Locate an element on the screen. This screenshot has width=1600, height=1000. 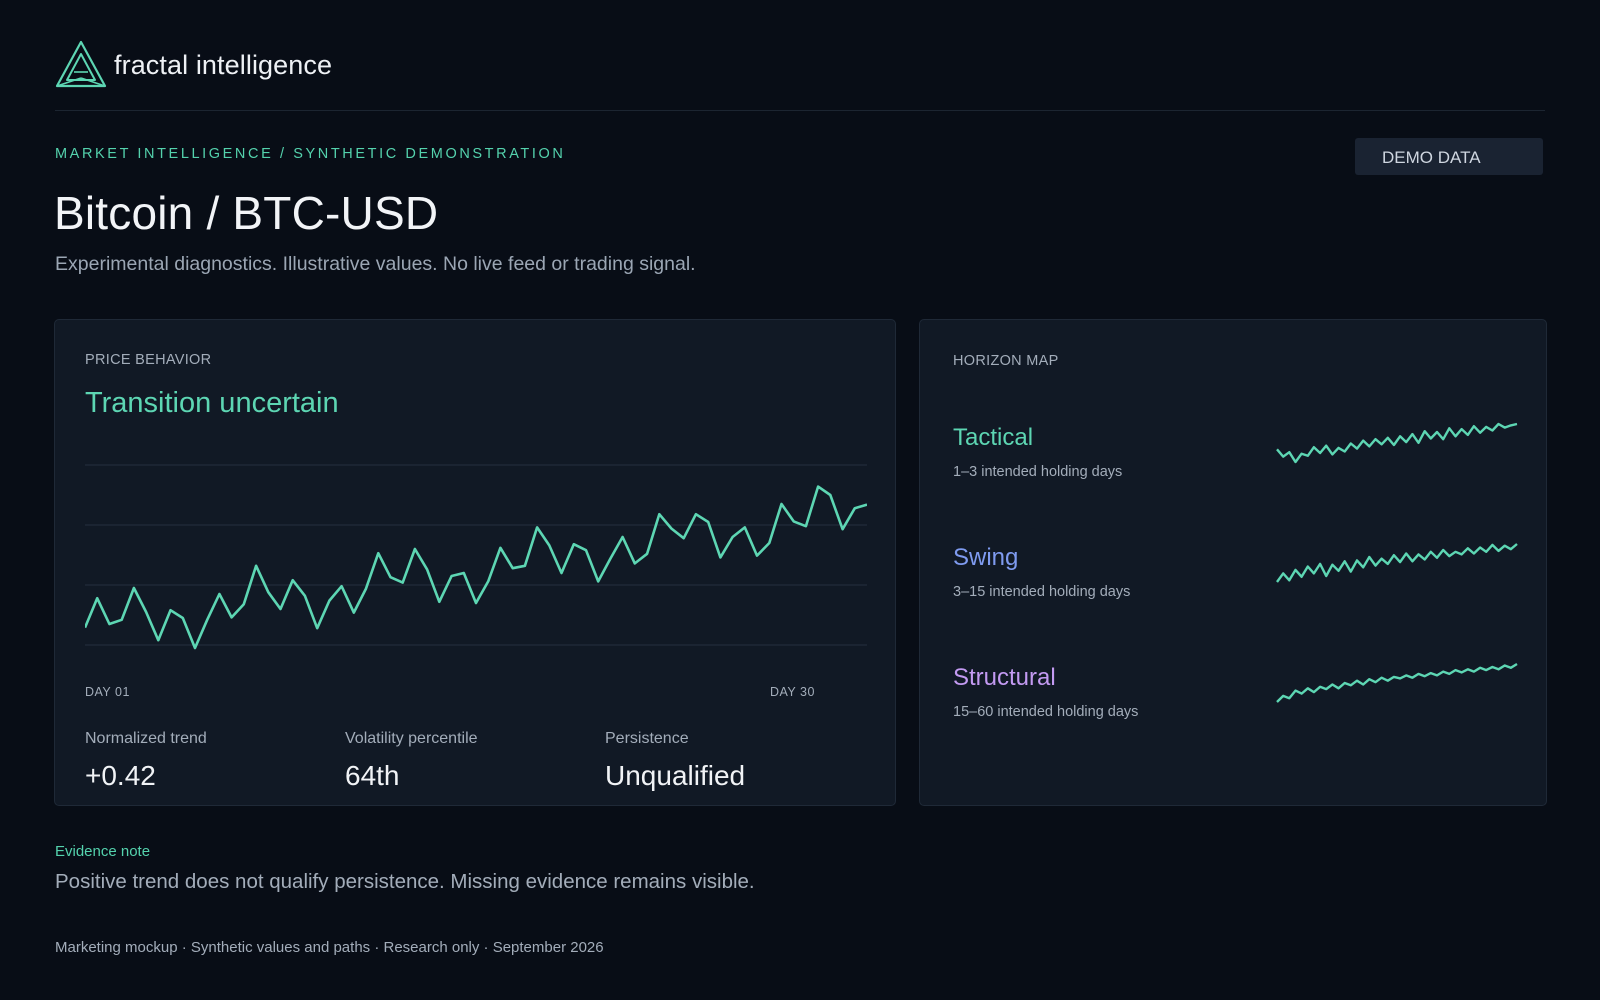
structural-sparkline is located at coordinates (1397, 682).